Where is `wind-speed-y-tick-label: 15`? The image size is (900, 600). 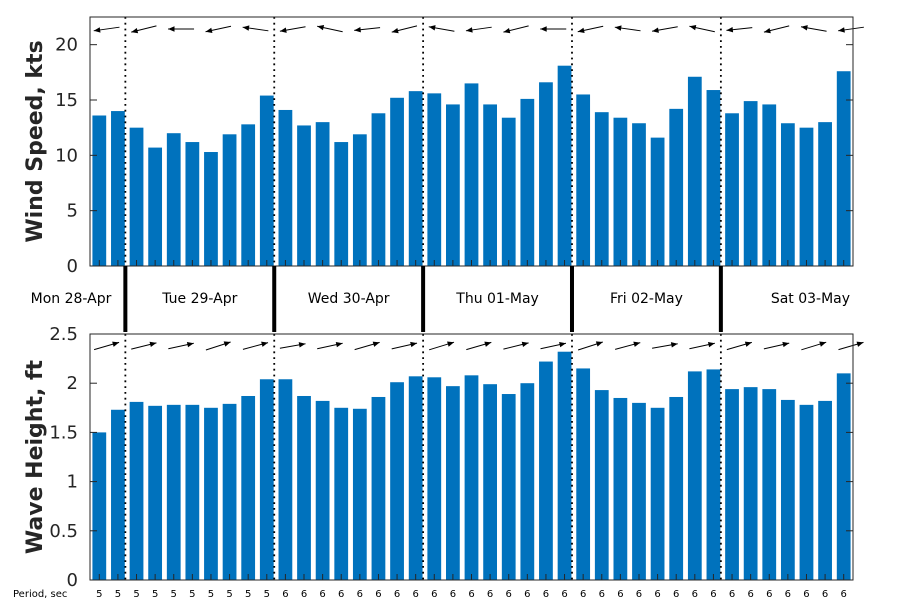 wind-speed-y-tick-label: 15 is located at coordinates (66, 100).